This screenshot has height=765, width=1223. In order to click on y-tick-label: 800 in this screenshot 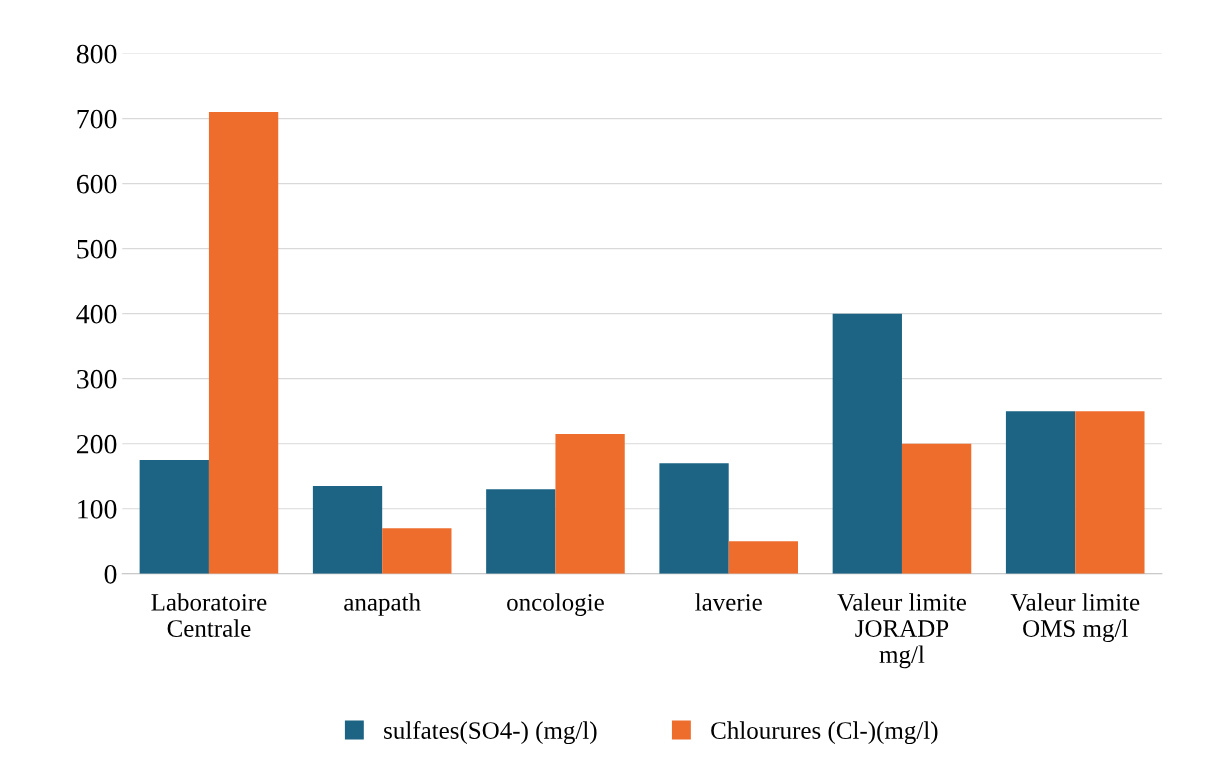, I will do `click(96, 54)`.